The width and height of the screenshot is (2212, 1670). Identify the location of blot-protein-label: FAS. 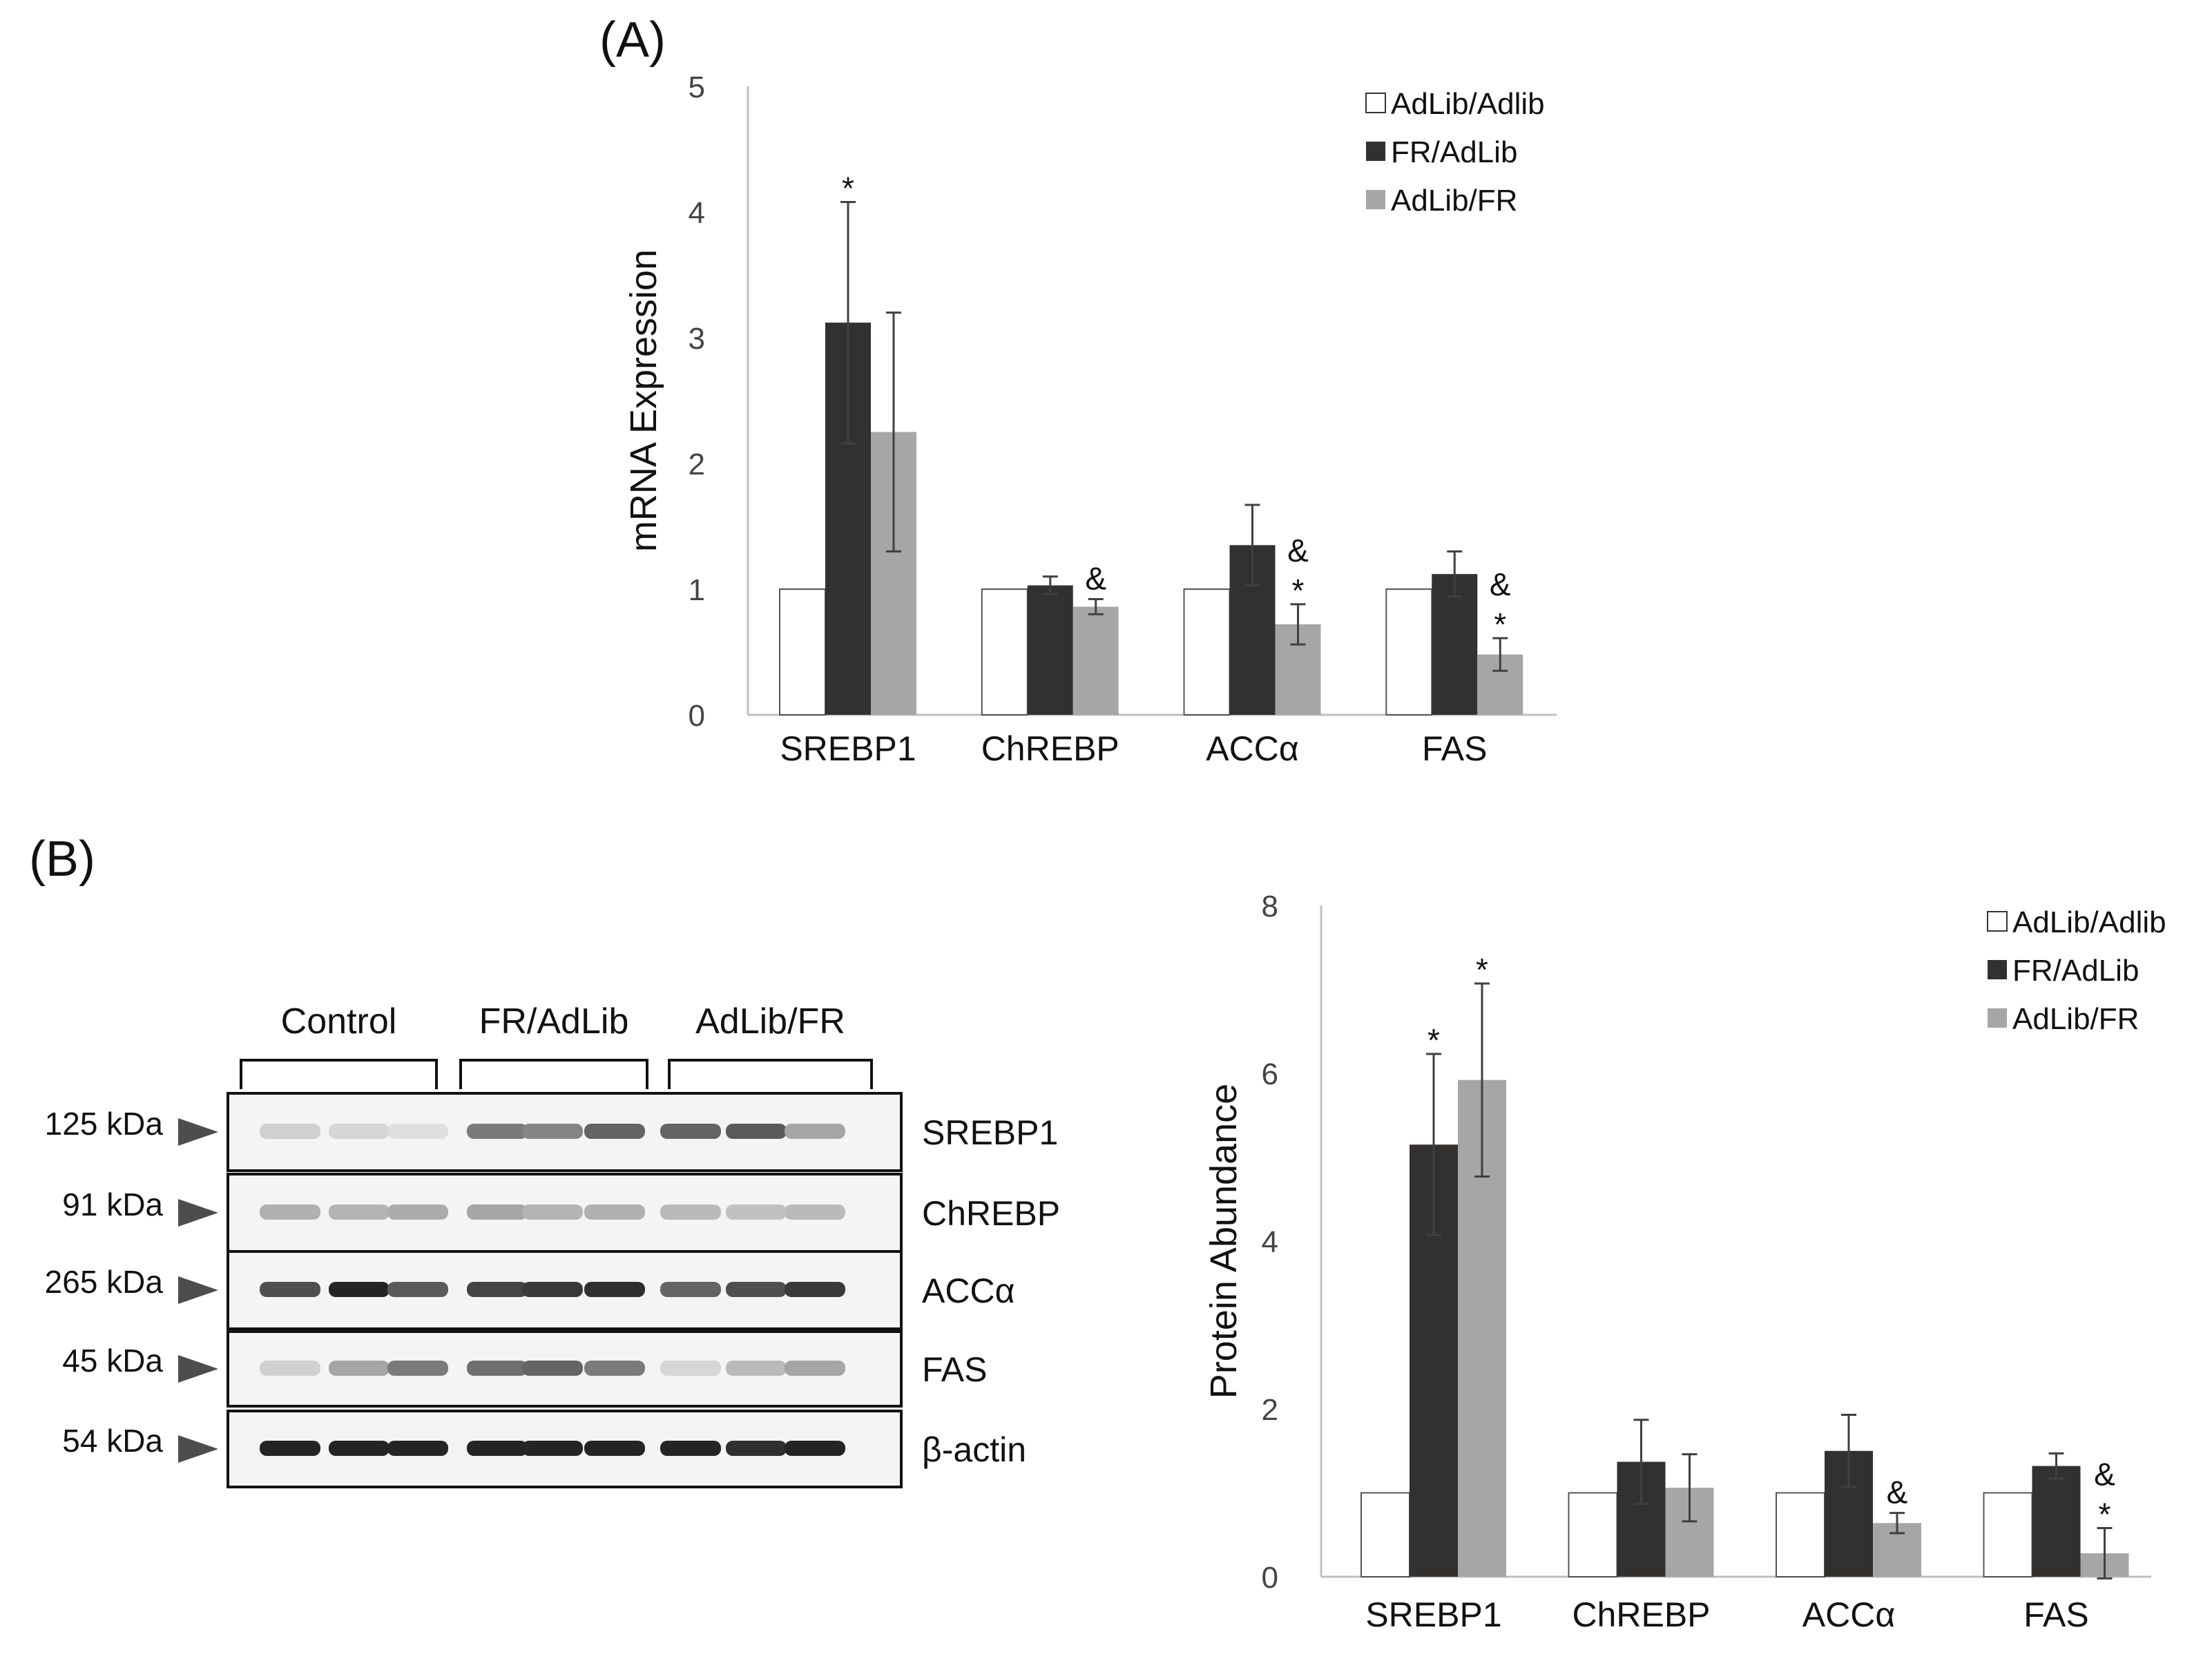
(955, 1369).